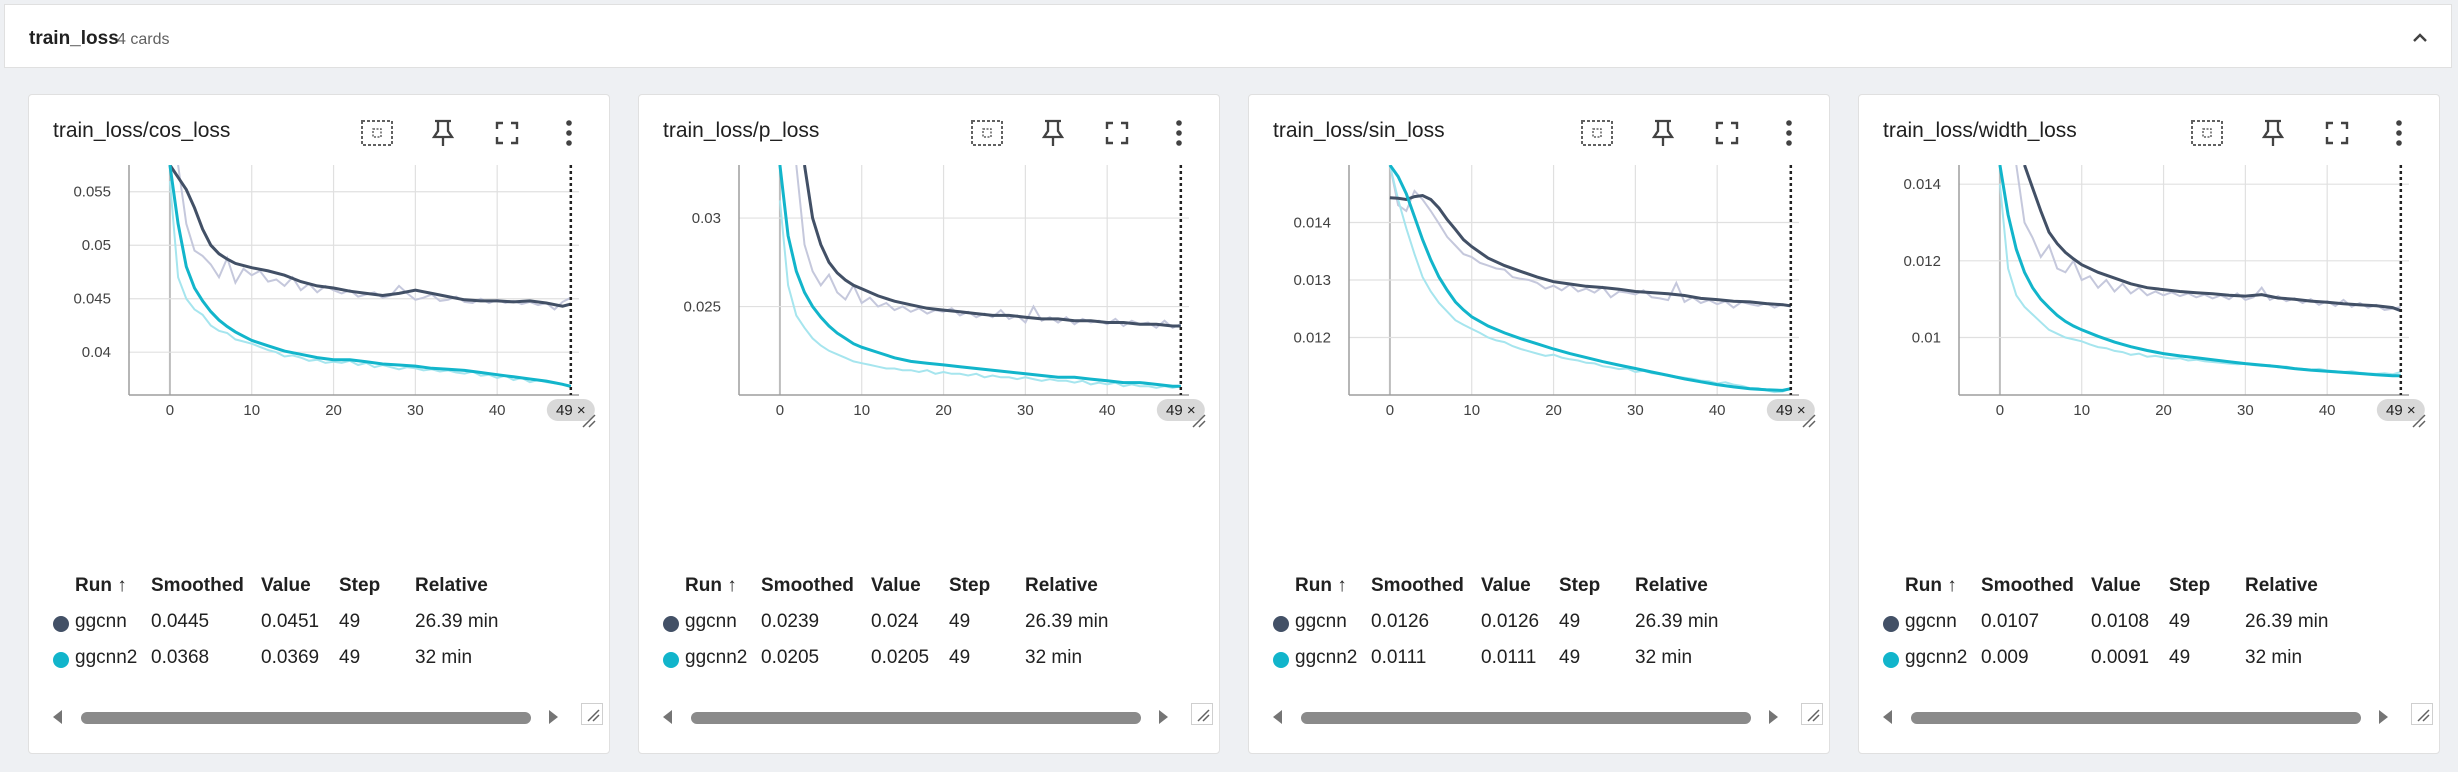 This screenshot has height=772, width=2458. What do you see at coordinates (1228, 36) in the screenshot?
I see `card-group-header: train_loss 4 cards` at bounding box center [1228, 36].